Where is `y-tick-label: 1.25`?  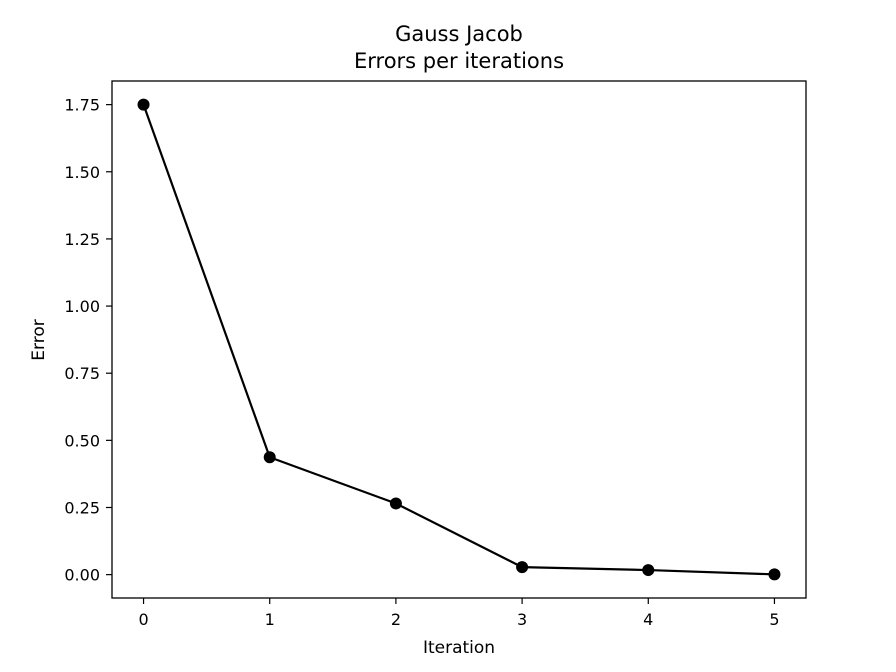
y-tick-label: 1.25 is located at coordinates (82, 239).